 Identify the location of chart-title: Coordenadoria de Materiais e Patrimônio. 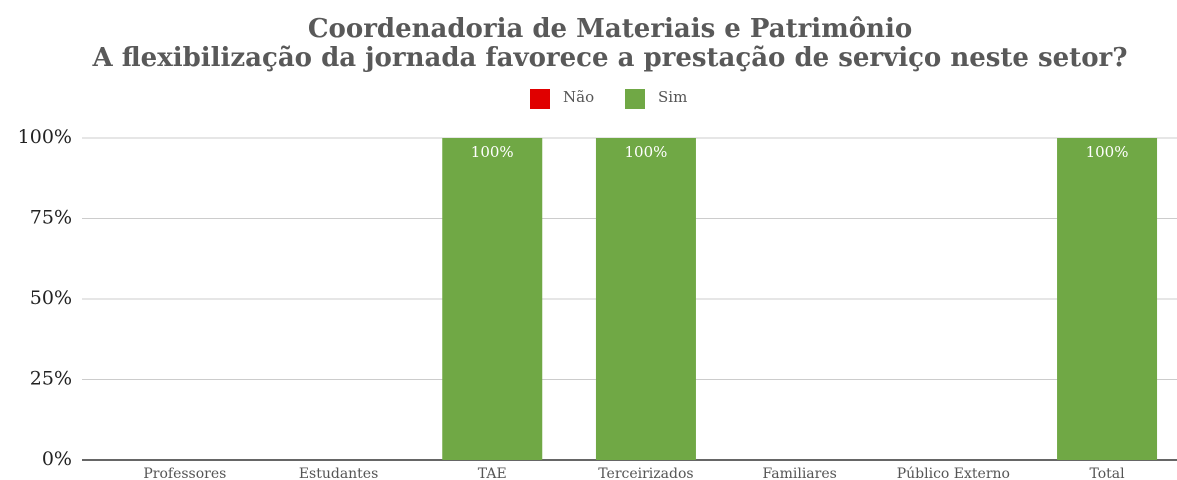
(610, 29).